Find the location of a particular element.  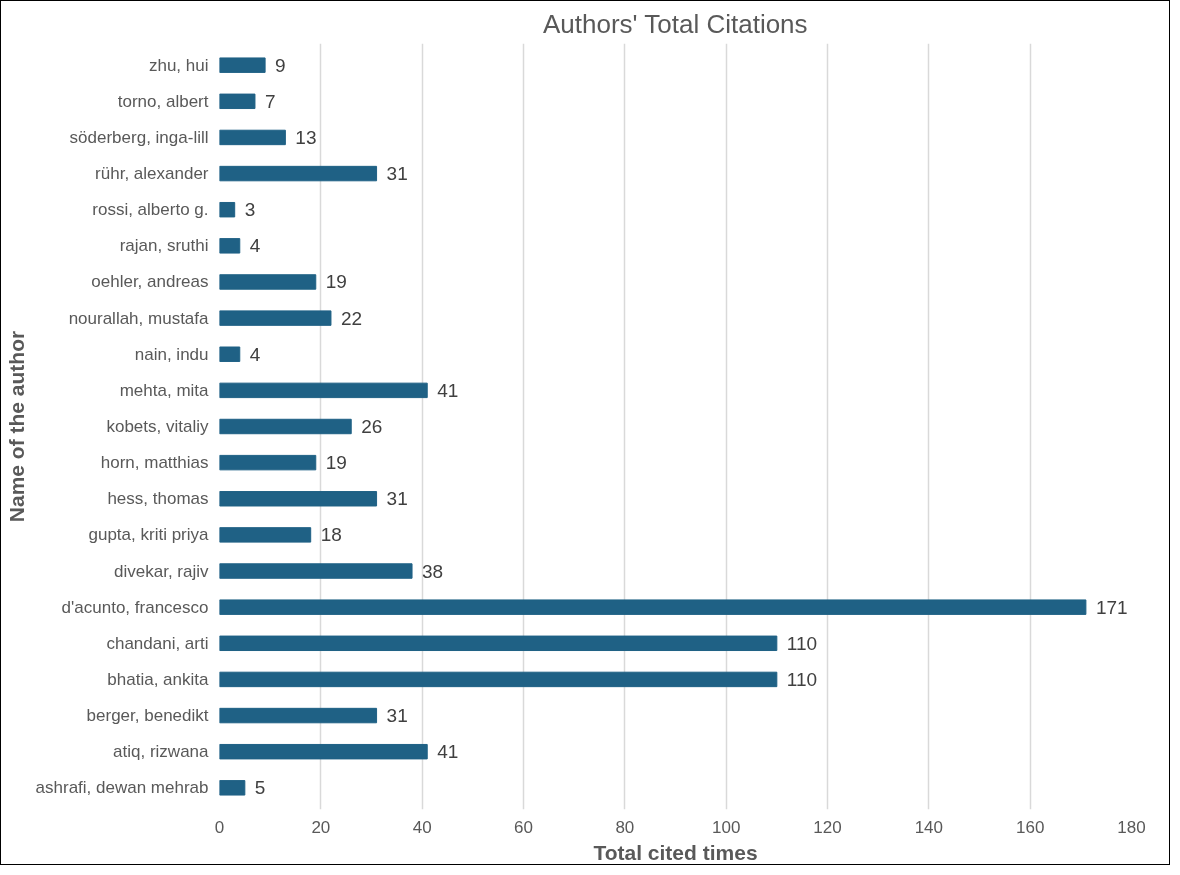

y-tick-label: torno, albert is located at coordinates (163, 101).